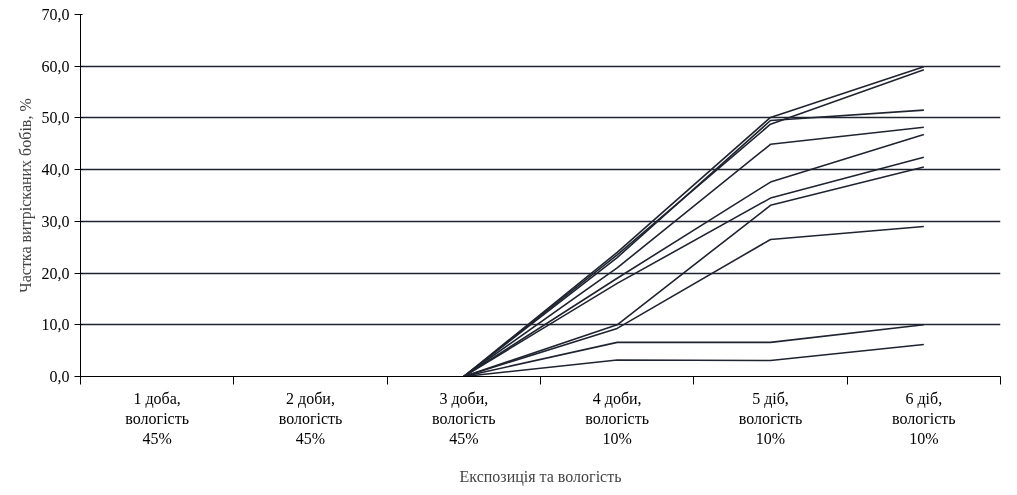 The width and height of the screenshot is (1017, 495). Describe the element at coordinates (617, 418) in the screenshot. I see `x-tick-label: 4 доби, вологість 10%` at that location.